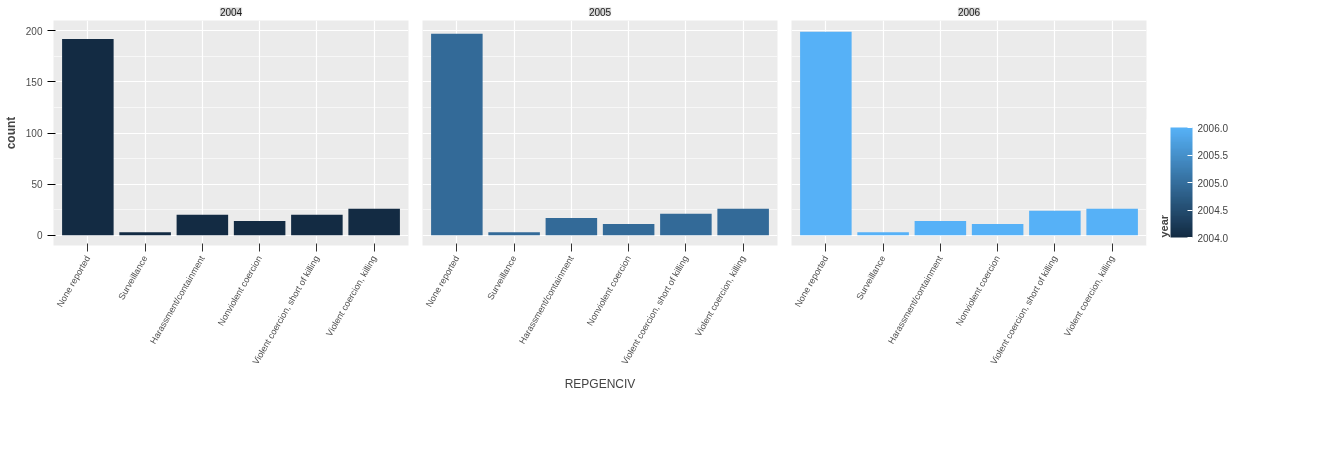 This screenshot has height=472, width=1338. I want to click on chart-title: 2005, so click(600, 12).